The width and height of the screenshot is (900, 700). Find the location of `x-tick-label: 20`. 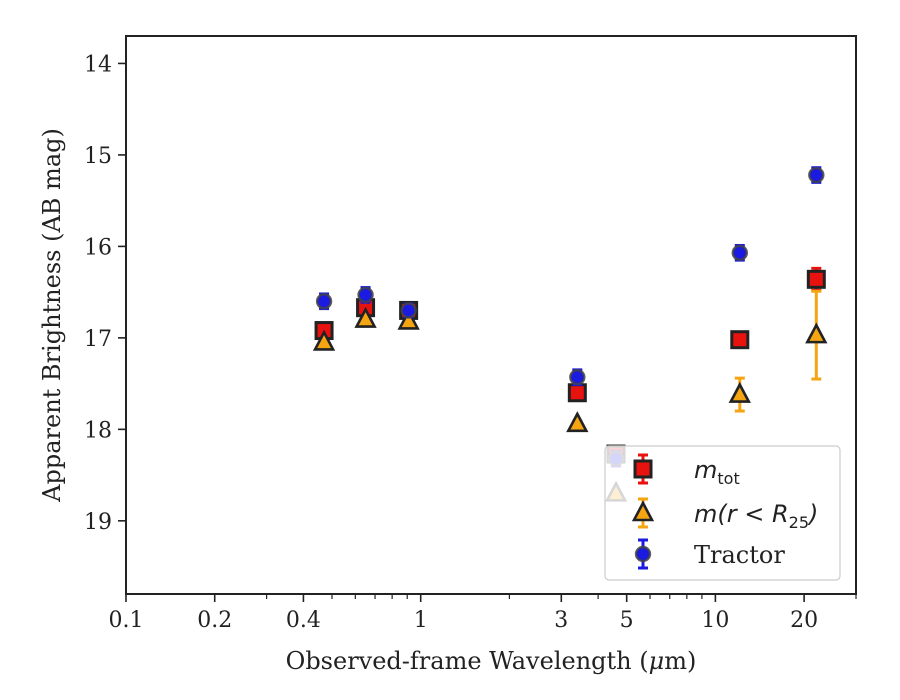

x-tick-label: 20 is located at coordinates (804, 620).